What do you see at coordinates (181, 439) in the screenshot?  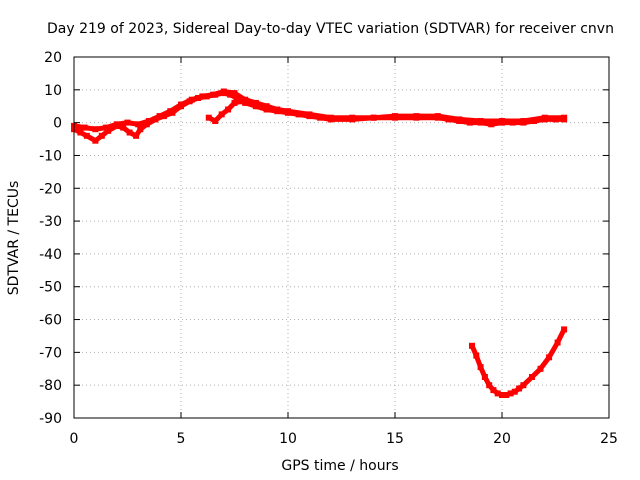 I see `x-tick-label: 5` at bounding box center [181, 439].